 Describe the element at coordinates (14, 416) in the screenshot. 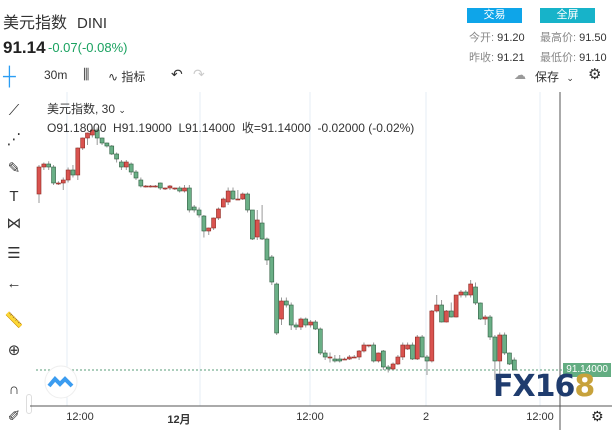

I see `lock-drawings-icon: ✐` at that location.